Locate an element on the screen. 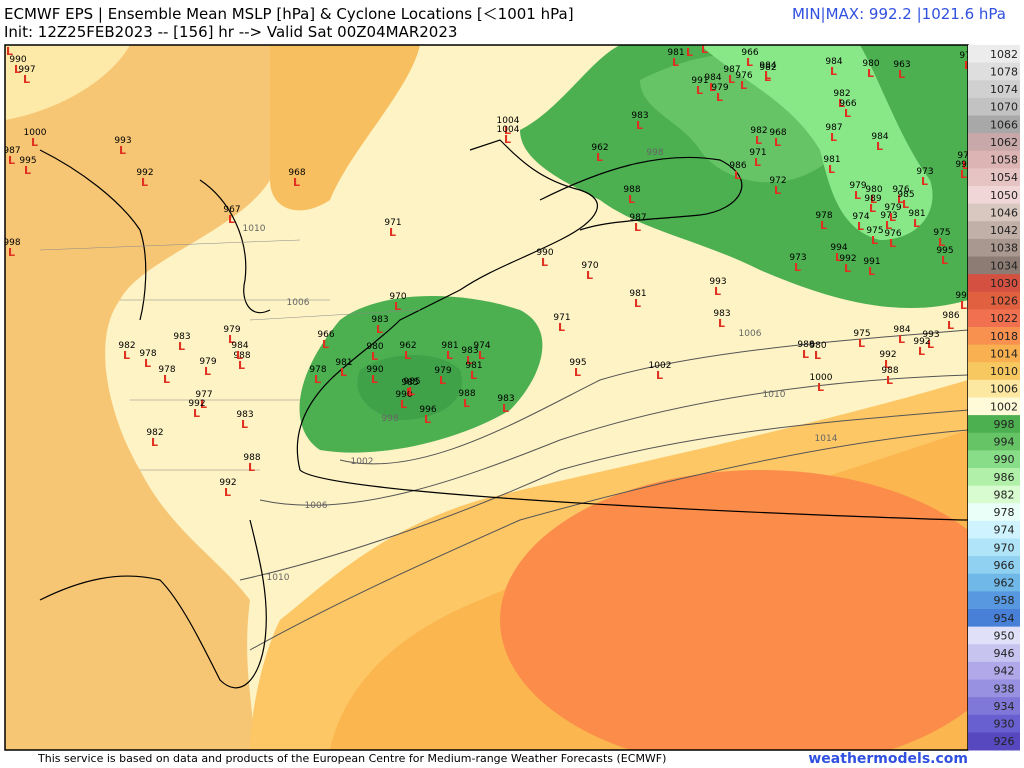 The width and height of the screenshot is (1024, 768). cyclone-pressure: 994 is located at coordinates (838, 248).